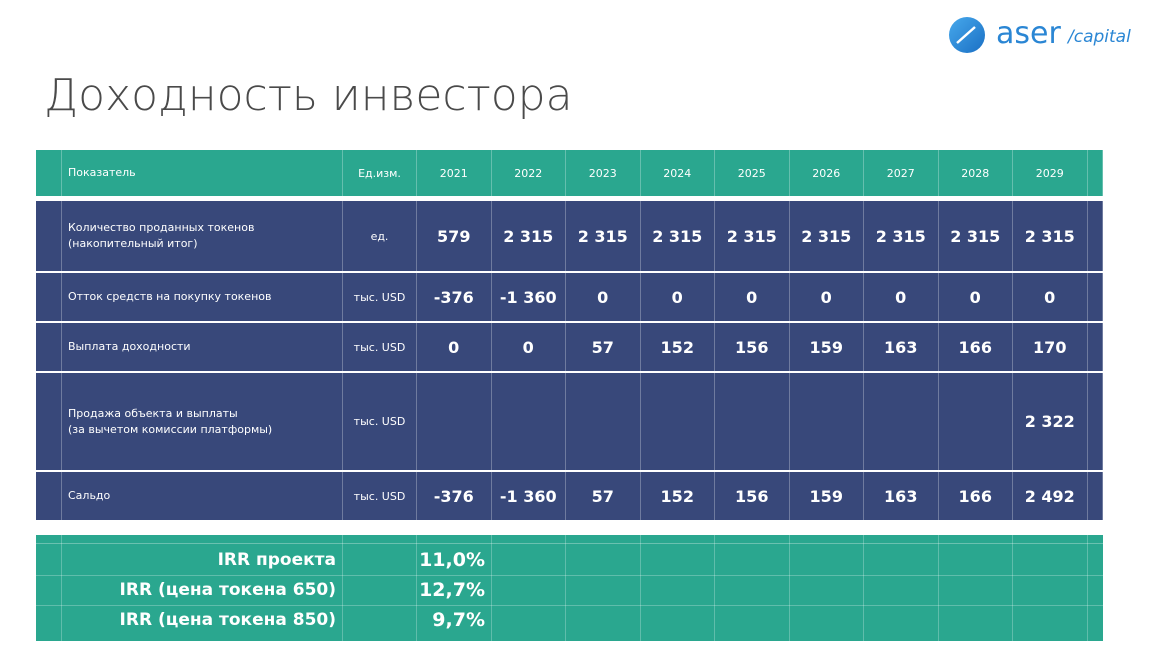  Describe the element at coordinates (202, 297) in the screenshot. I see `table-cell: Отток средств на покупку токенов` at that location.